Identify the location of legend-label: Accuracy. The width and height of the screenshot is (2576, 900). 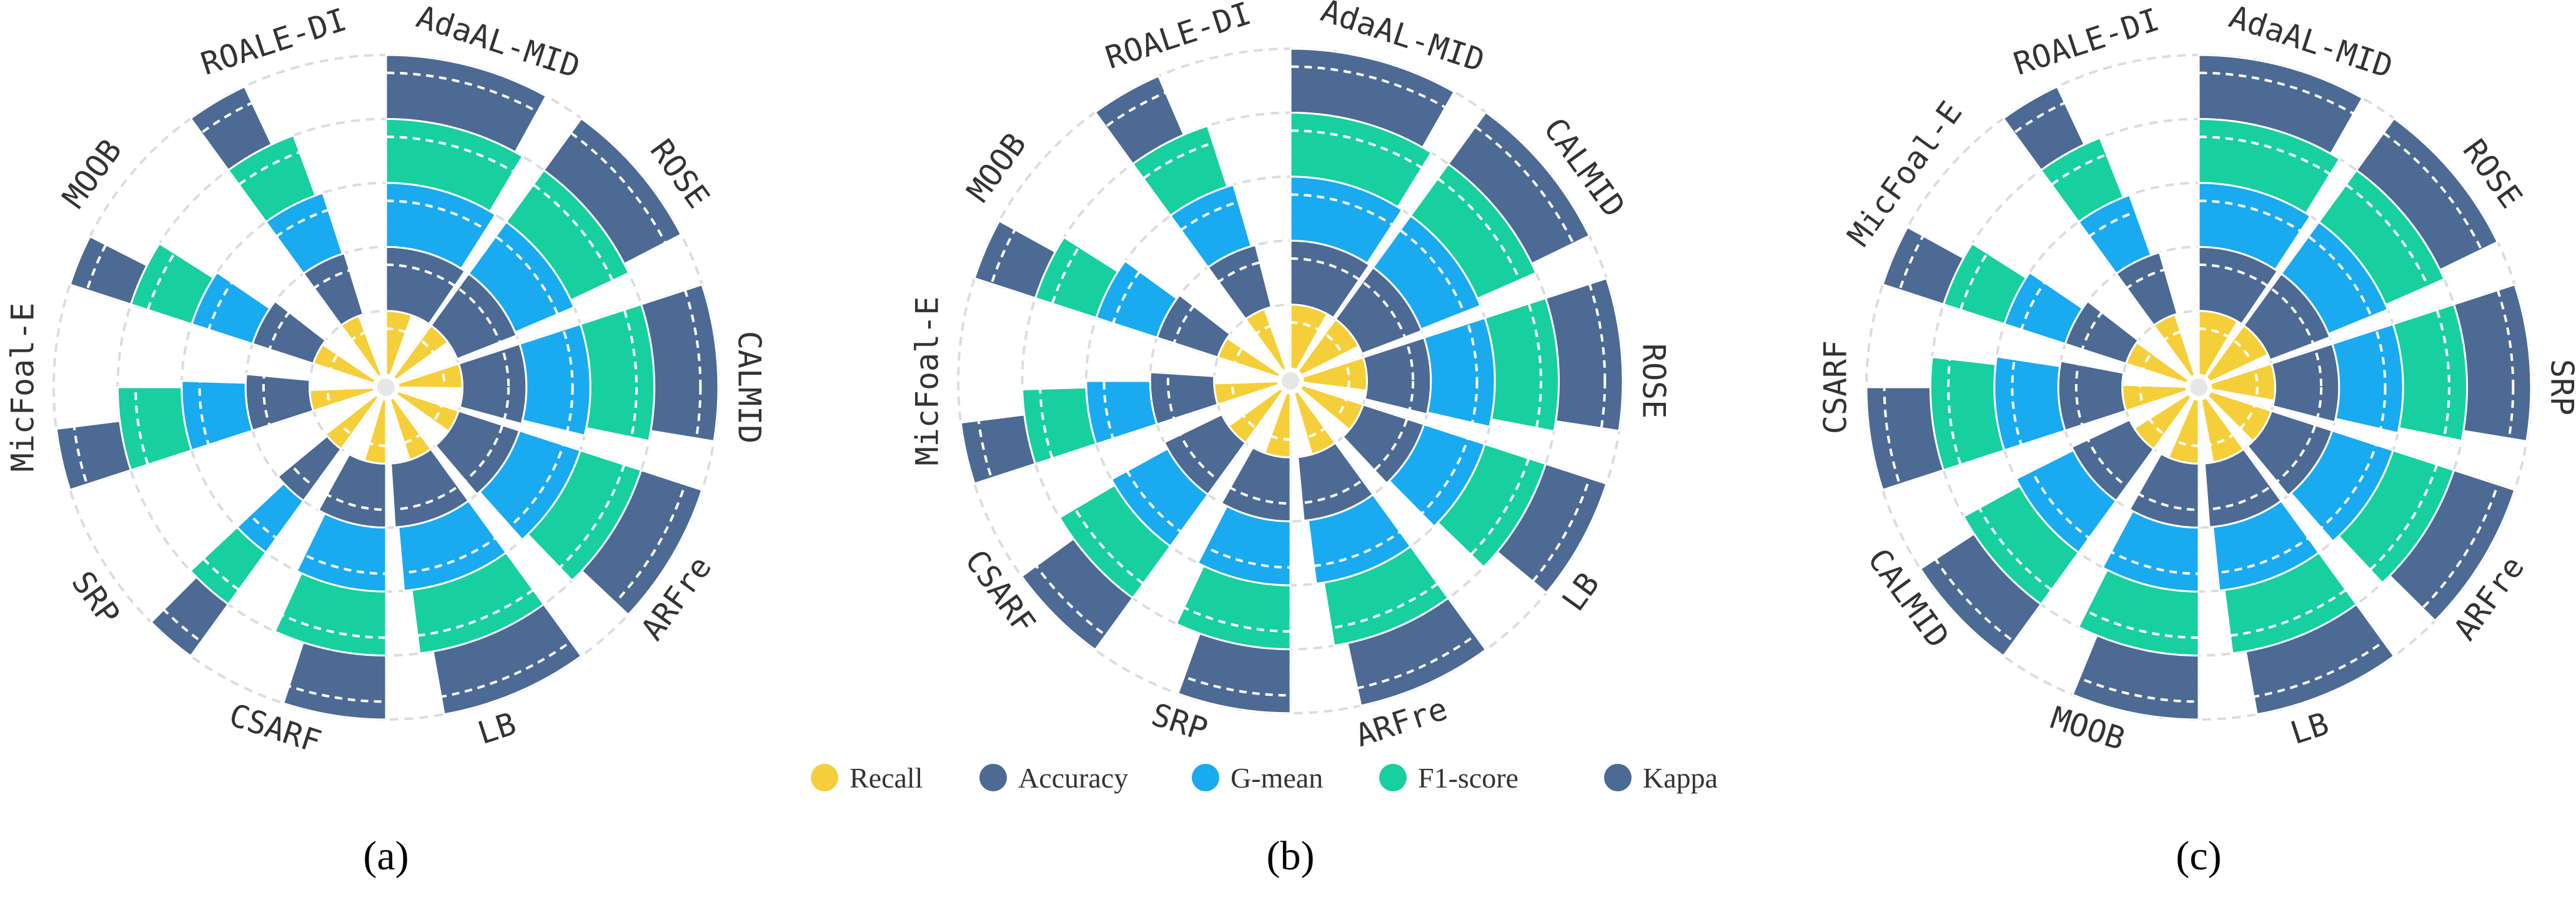
(1073, 778).